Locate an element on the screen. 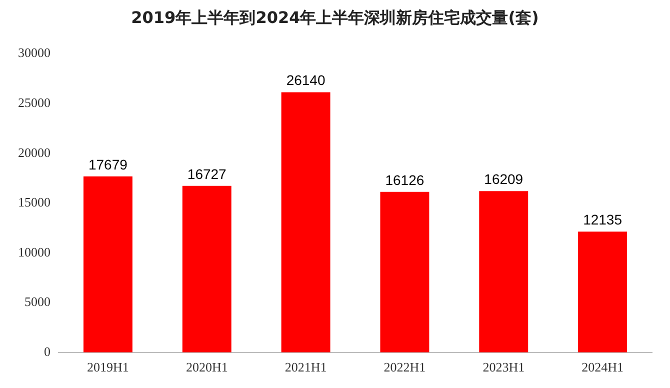  x-tick-label: 2022H1 is located at coordinates (405, 367).